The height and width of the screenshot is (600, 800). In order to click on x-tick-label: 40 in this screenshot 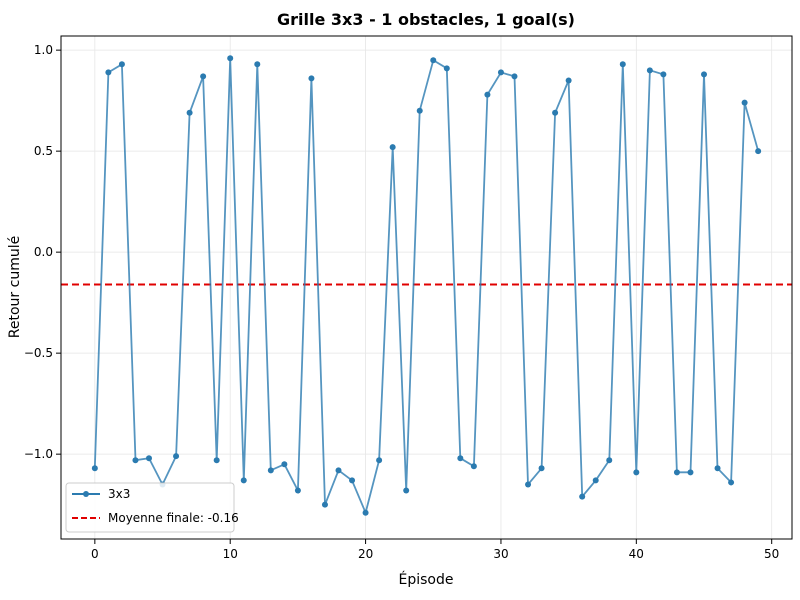, I will do `click(636, 554)`.